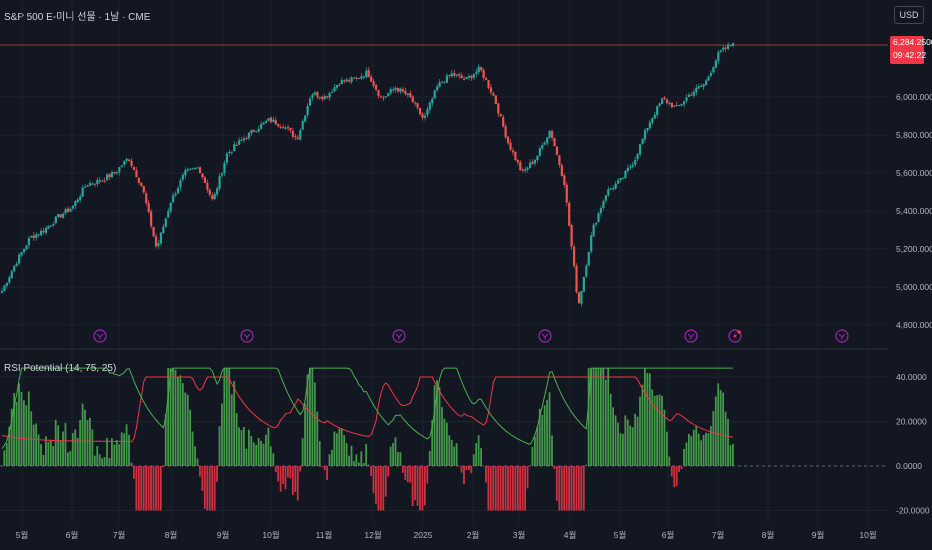 This screenshot has width=932, height=550. What do you see at coordinates (735, 336) in the screenshot?
I see `earnings-flash-icon` at bounding box center [735, 336].